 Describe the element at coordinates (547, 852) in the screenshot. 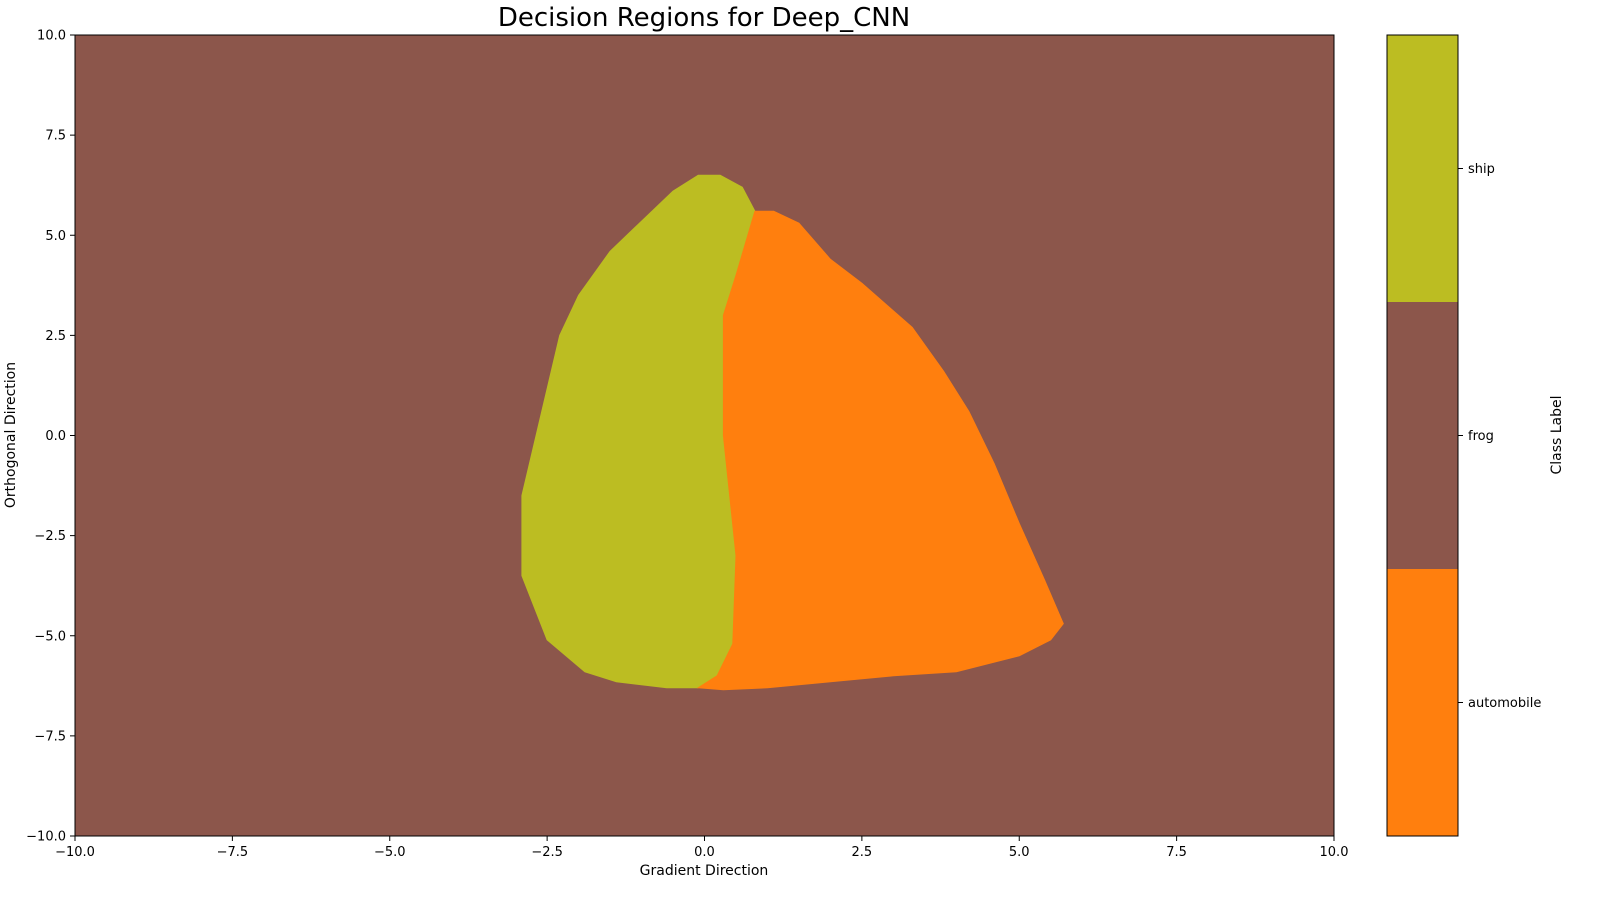

I see `x-tick-label: −2.5` at that location.